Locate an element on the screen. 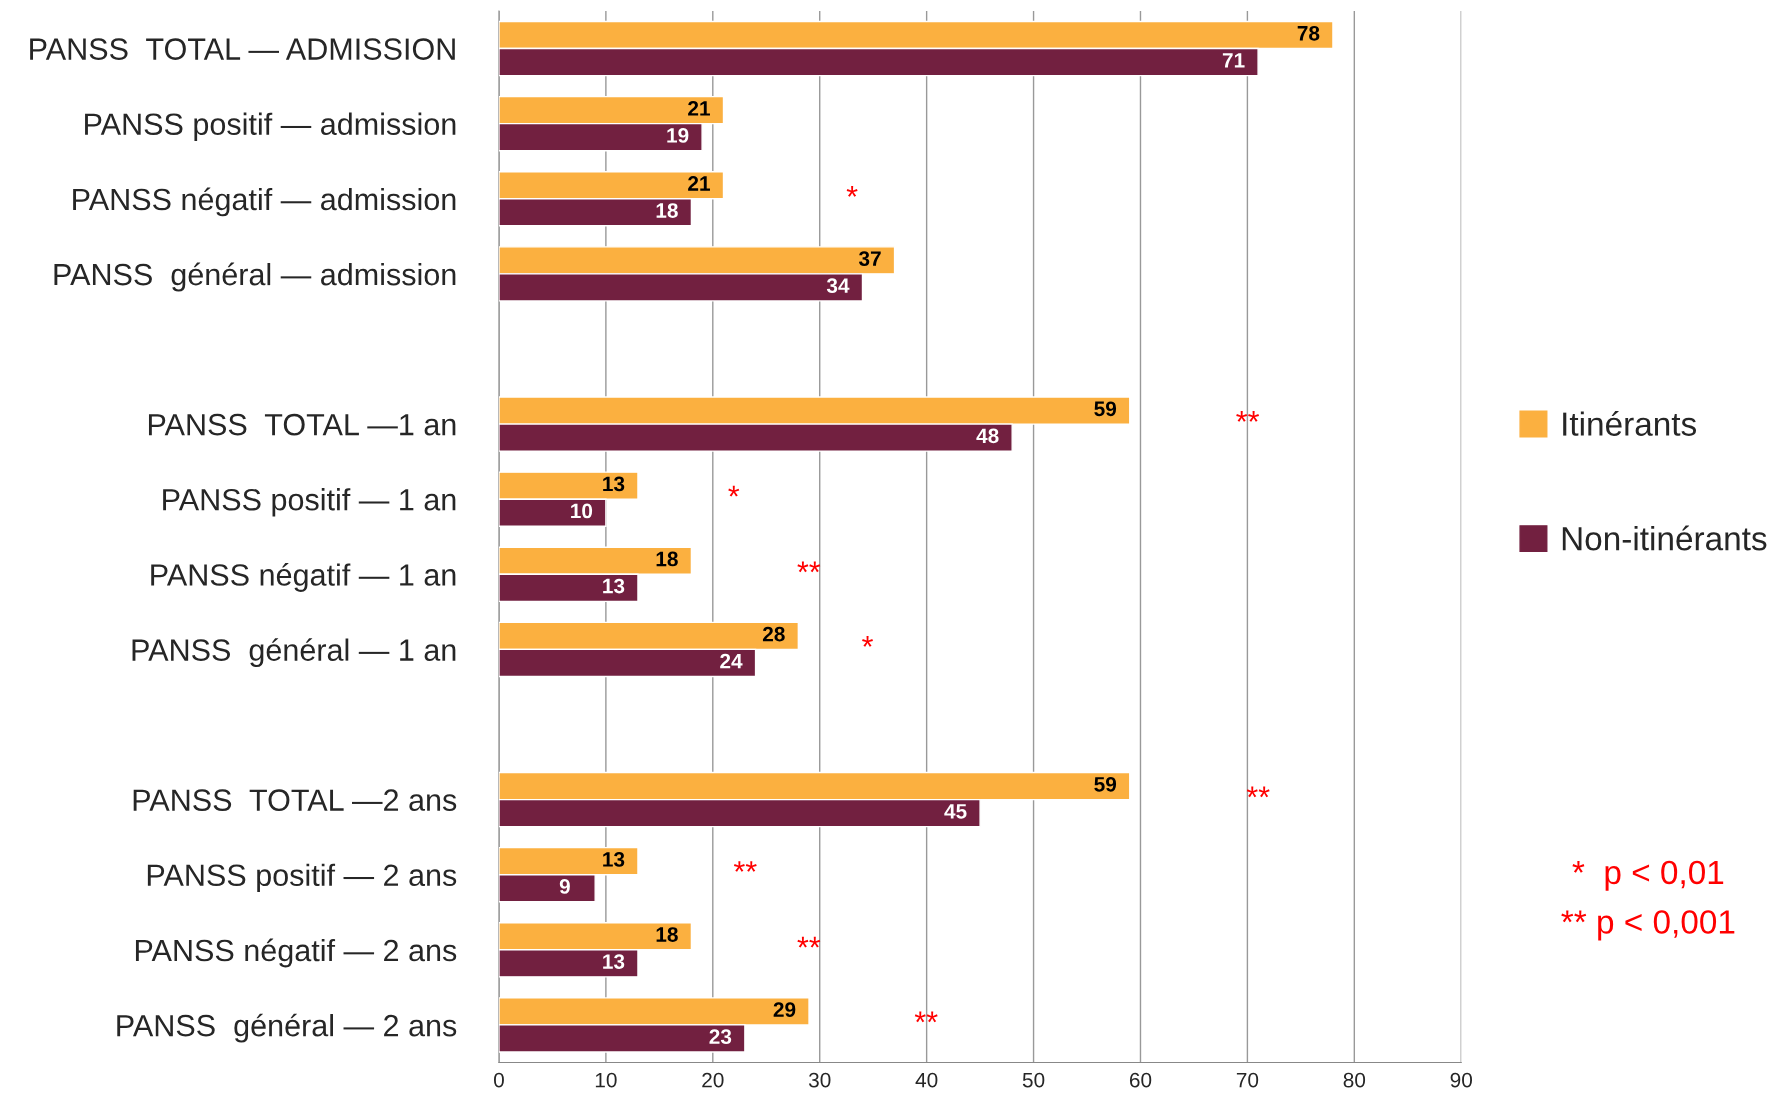 This screenshot has height=1101, width=1782. data-label: 48 is located at coordinates (987, 436).